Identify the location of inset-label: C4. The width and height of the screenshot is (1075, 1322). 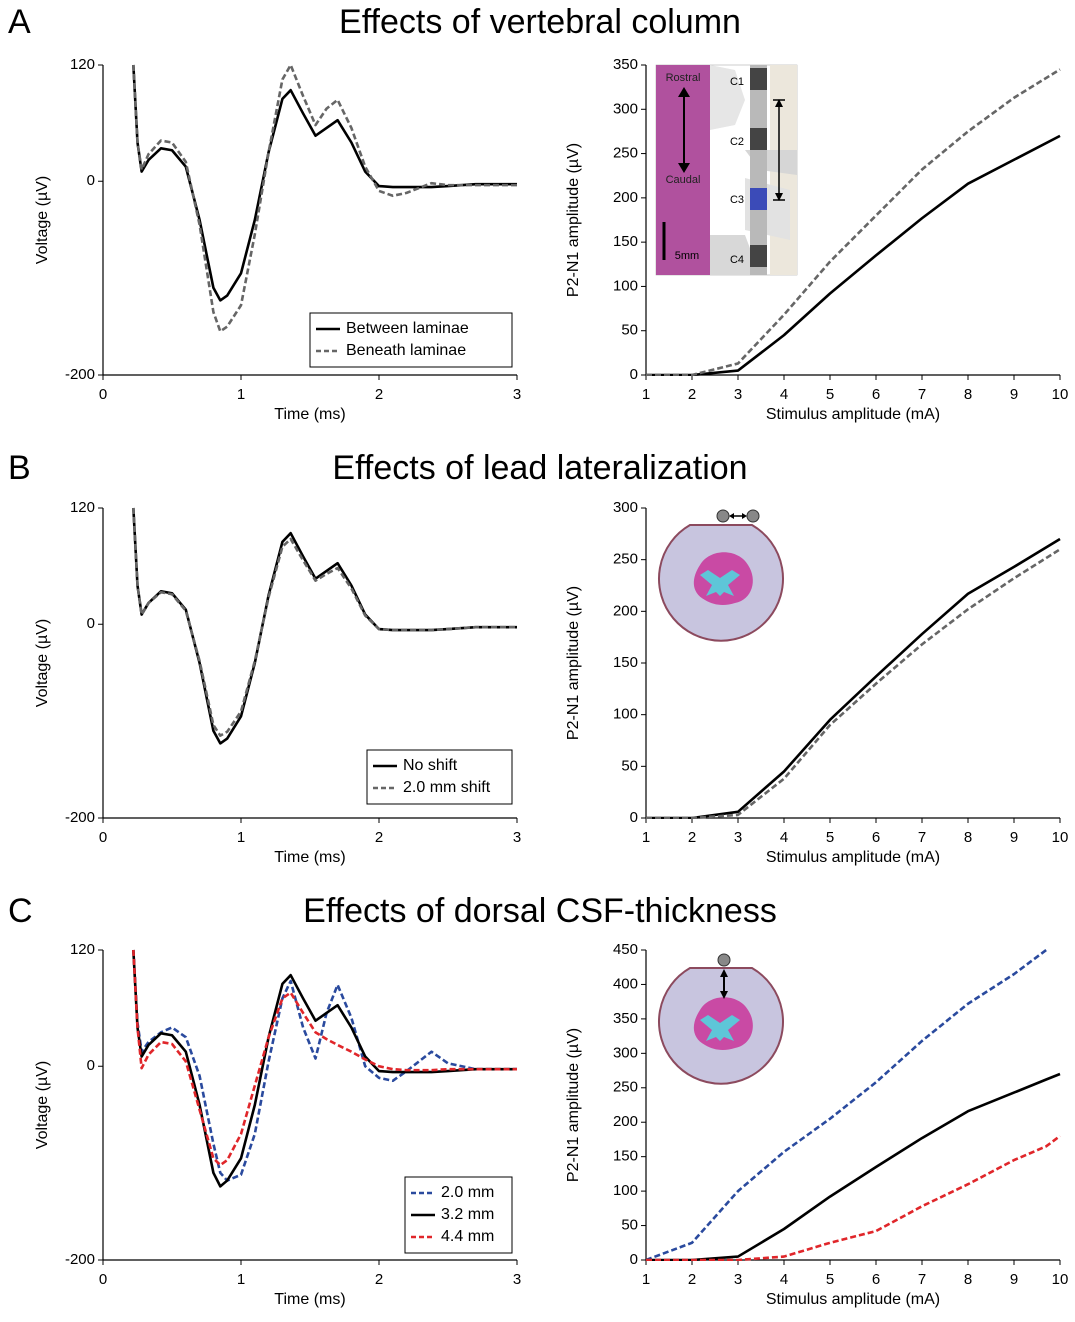
(737, 260).